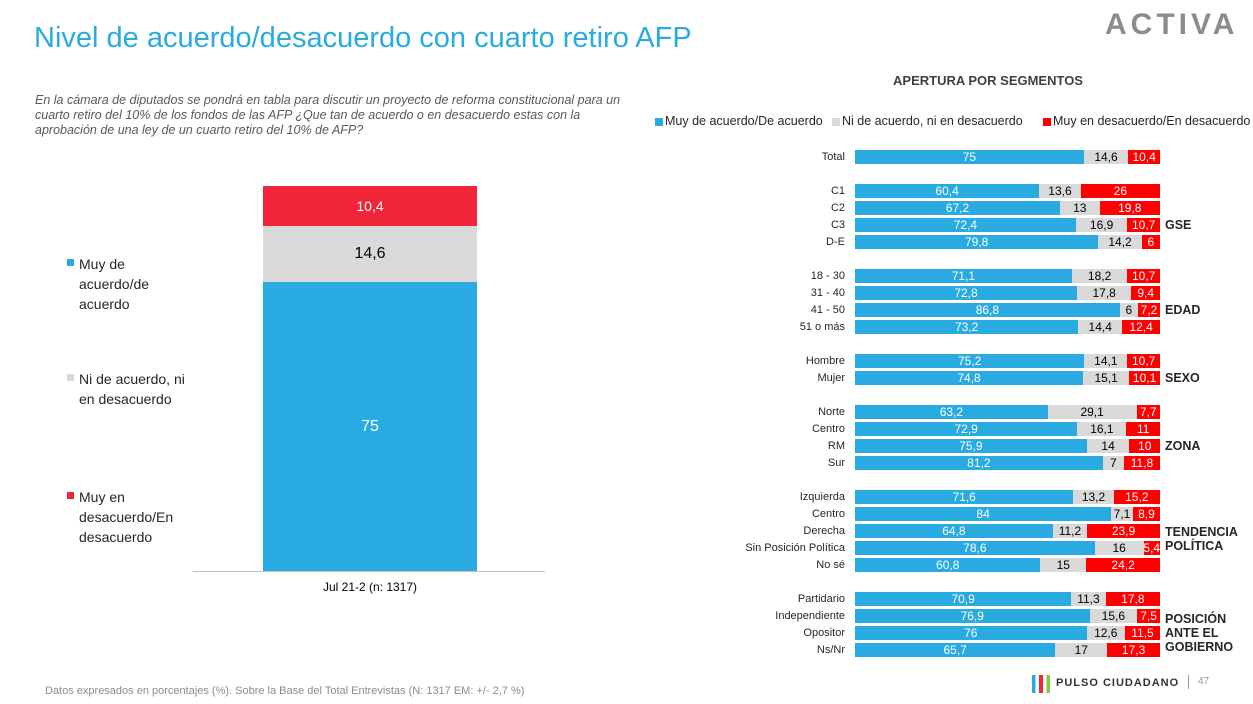  Describe the element at coordinates (1183, 309) in the screenshot. I see `group-label: EDAD` at that location.